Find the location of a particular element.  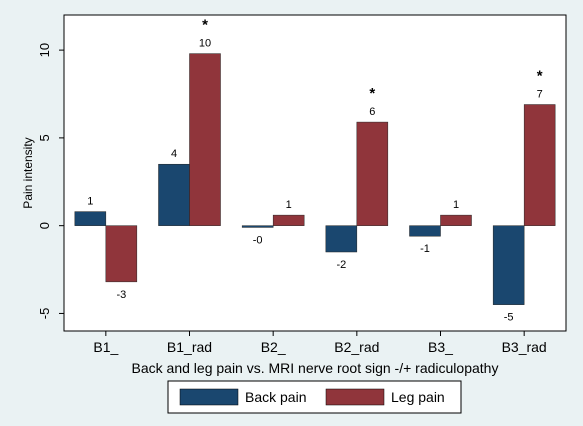

legend: Back pain Leg pain is located at coordinates (314, 397).